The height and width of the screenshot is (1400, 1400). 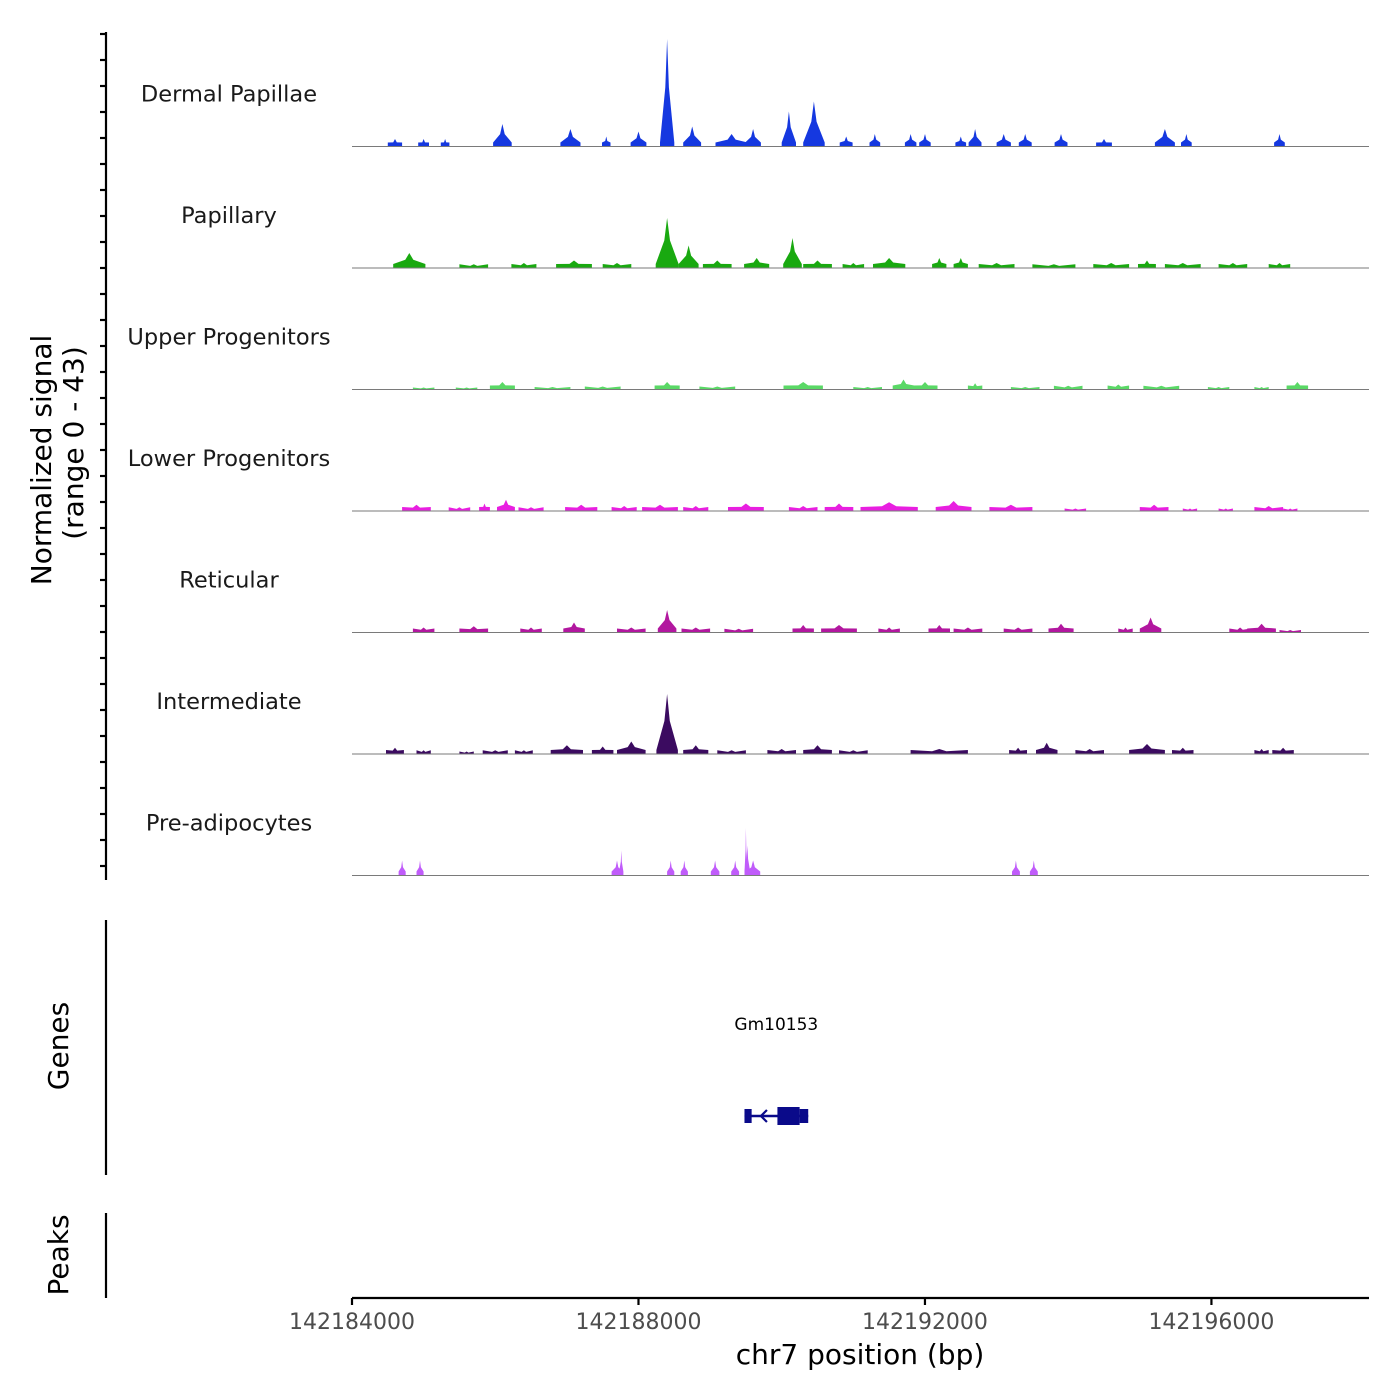 I want to click on peaks-panel: Peaks, so click(x=75, y=1255).